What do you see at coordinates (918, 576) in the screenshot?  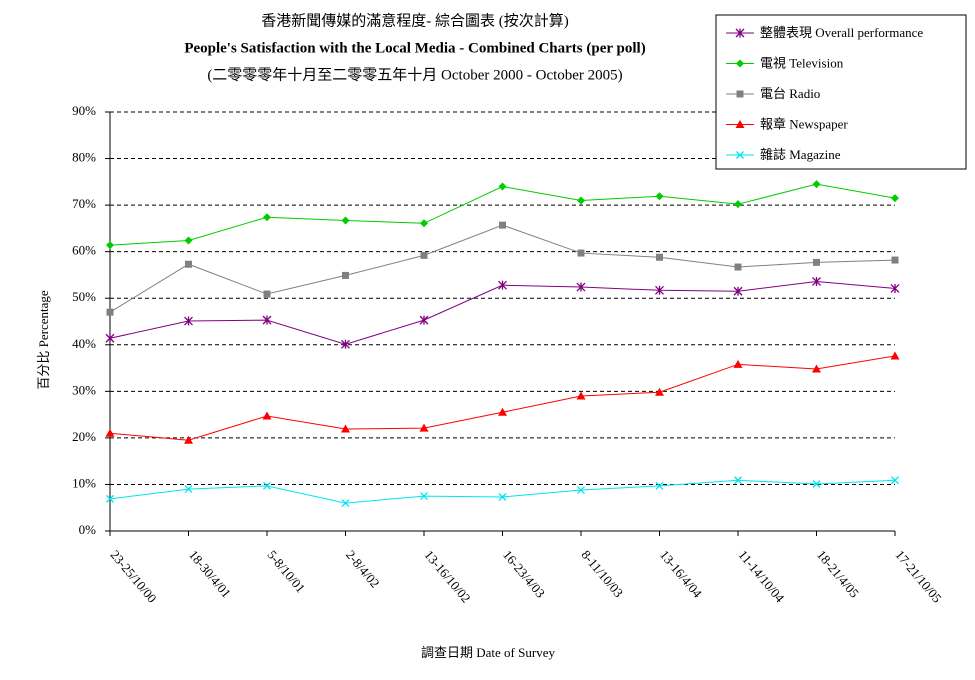 I see `x-tick-label: 17-21/10/05` at bounding box center [918, 576].